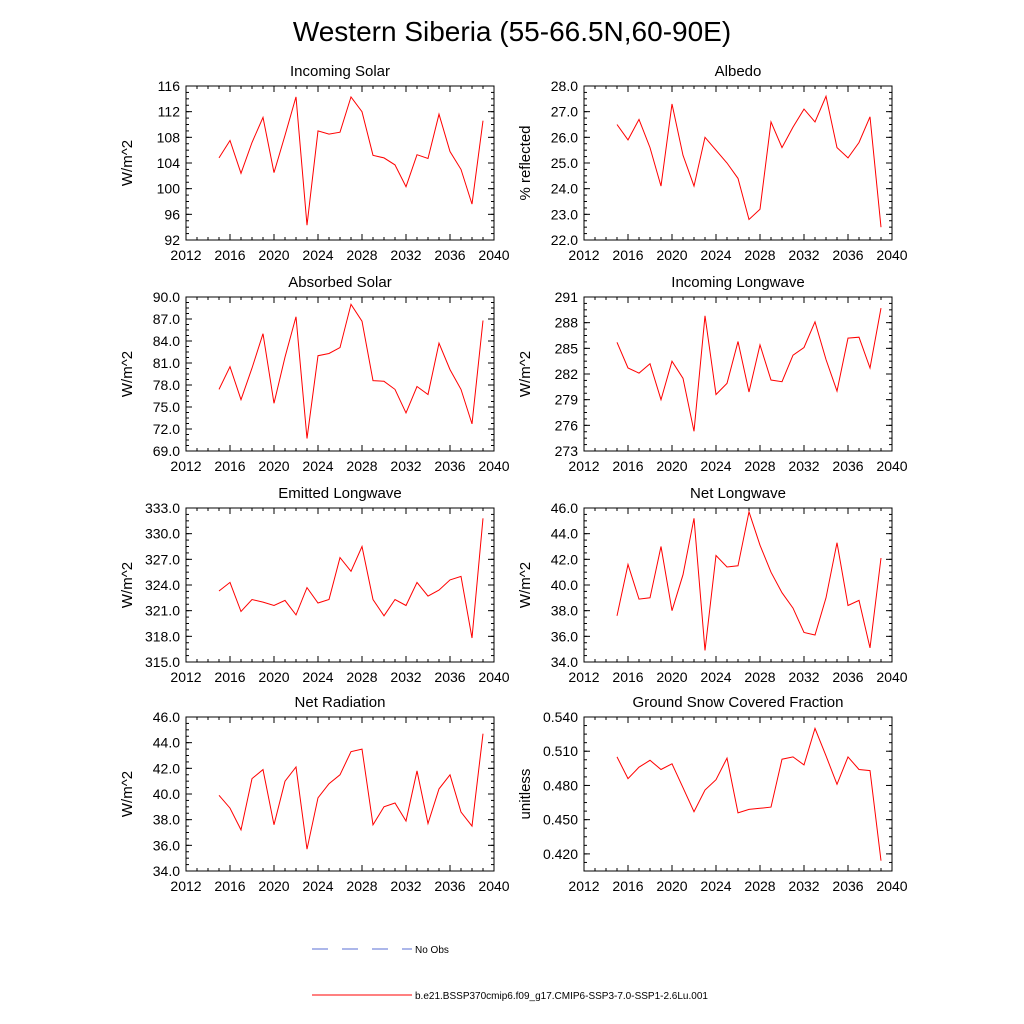 The image size is (1024, 1024). Describe the element at coordinates (351, 371) in the screenshot. I see `series-line-absorbed-solar` at that location.